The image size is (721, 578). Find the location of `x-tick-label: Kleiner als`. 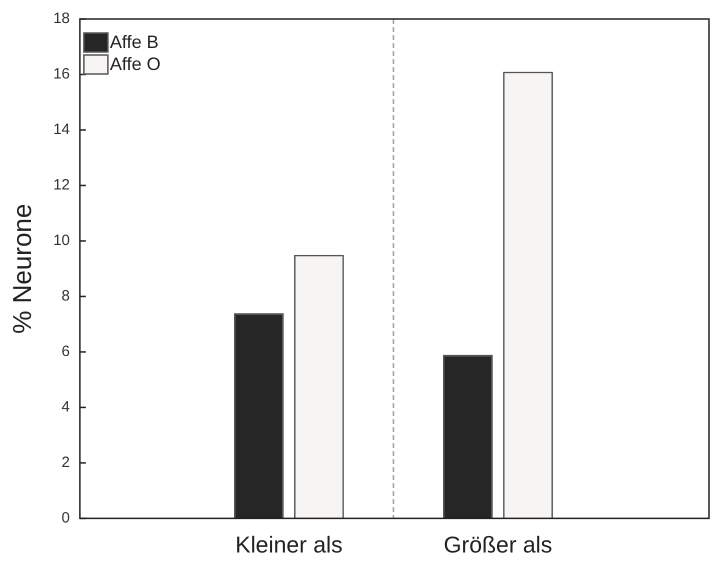

x-tick-label: Kleiner als is located at coordinates (289, 545).